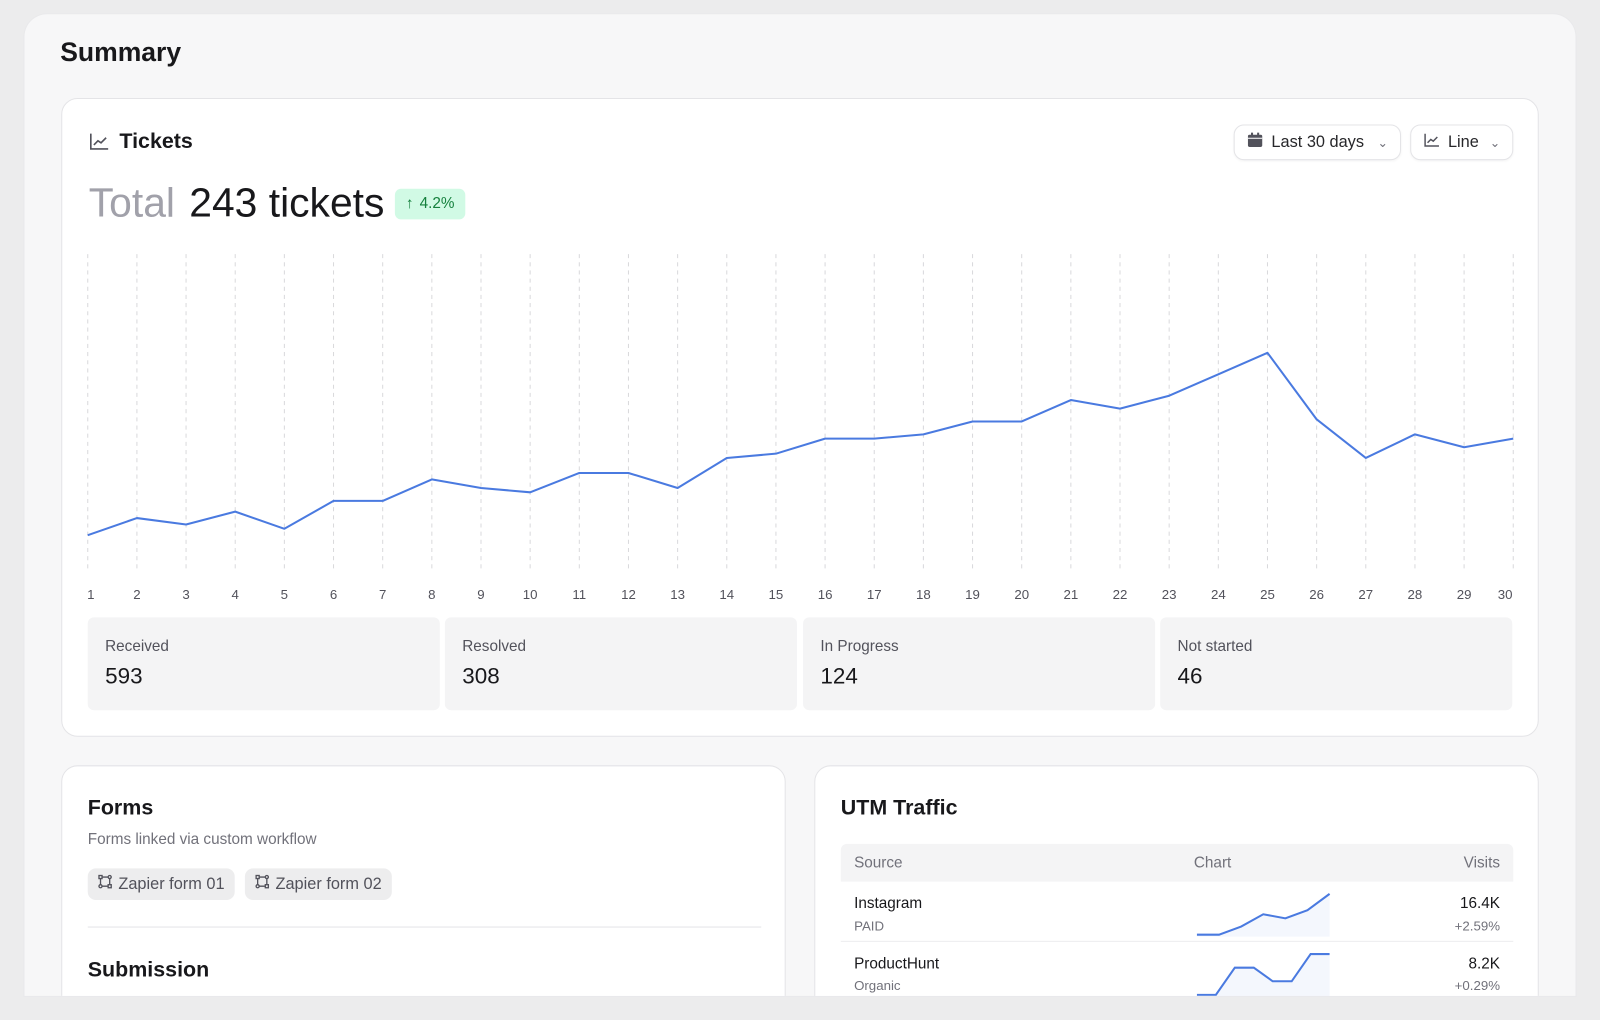  What do you see at coordinates (1177, 969) in the screenshot?
I see `table-row: ProductHunt Organic 8.2K +0.29%` at bounding box center [1177, 969].